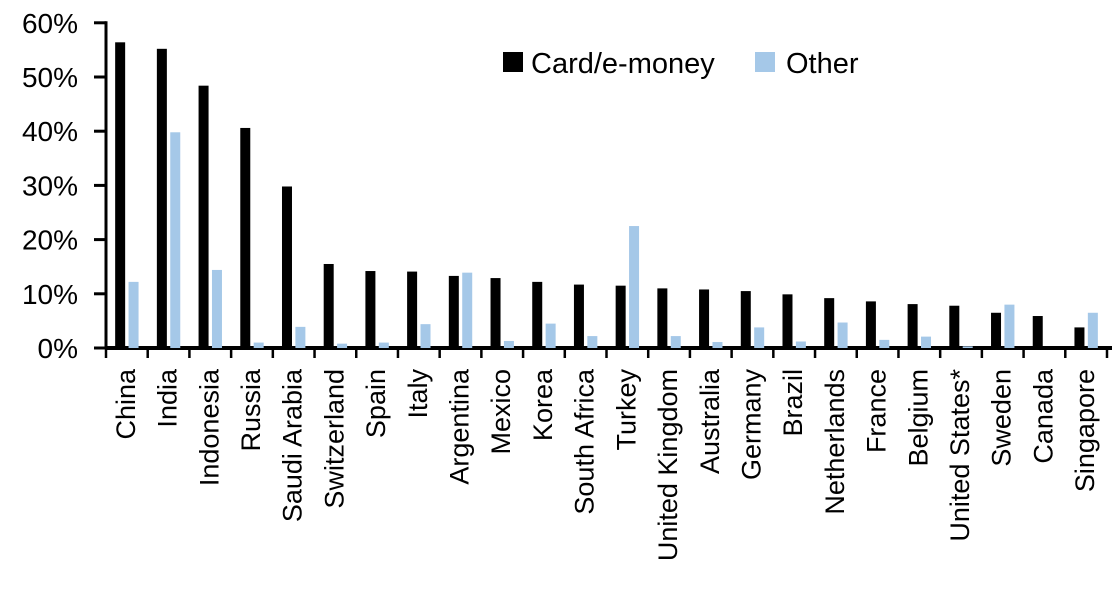 The width and height of the screenshot is (1112, 594). I want to click on bar-card-e-money-russia, so click(245, 237).